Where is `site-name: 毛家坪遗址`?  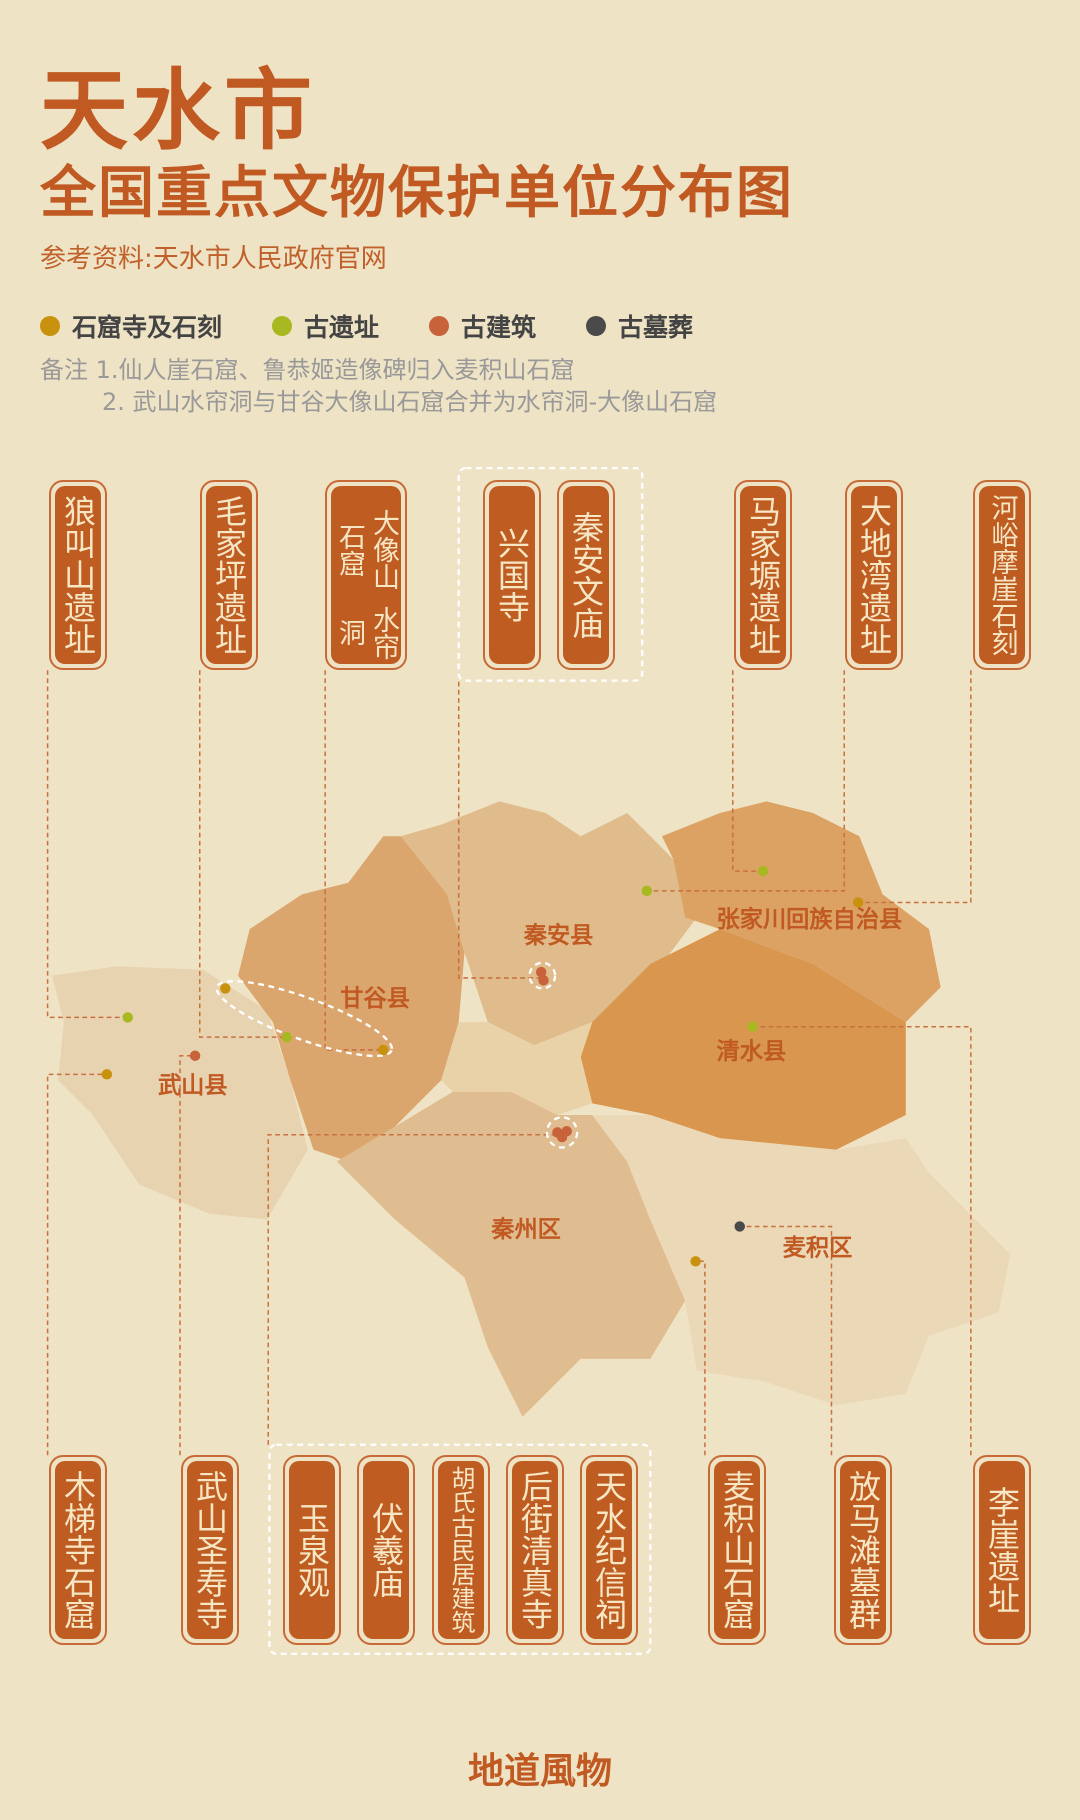
site-name: 毛家坪遗址 is located at coordinates (229, 575).